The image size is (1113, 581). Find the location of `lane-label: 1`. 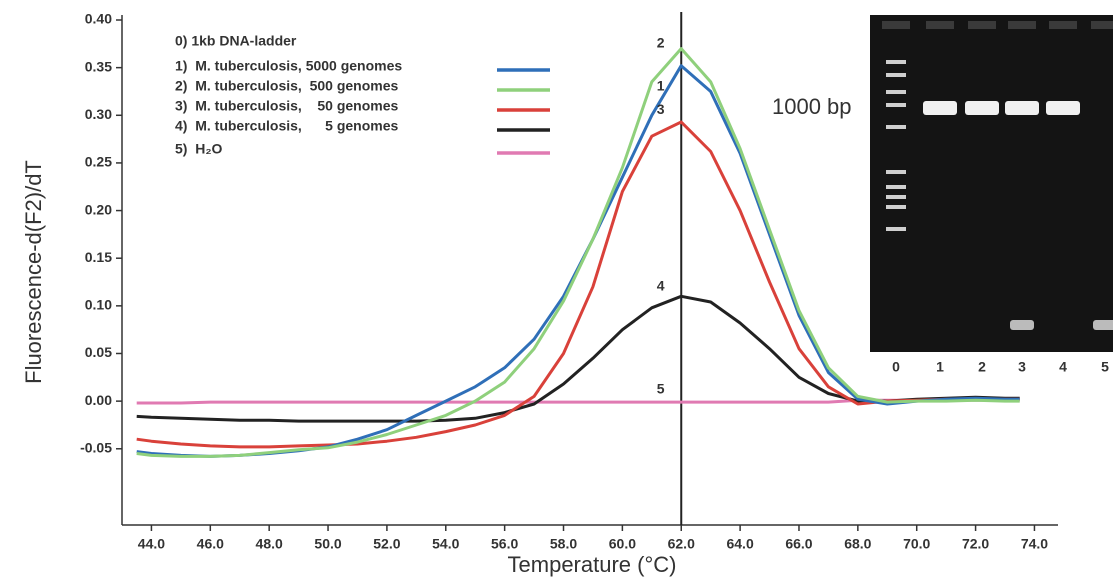

lane-label: 1 is located at coordinates (940, 367).